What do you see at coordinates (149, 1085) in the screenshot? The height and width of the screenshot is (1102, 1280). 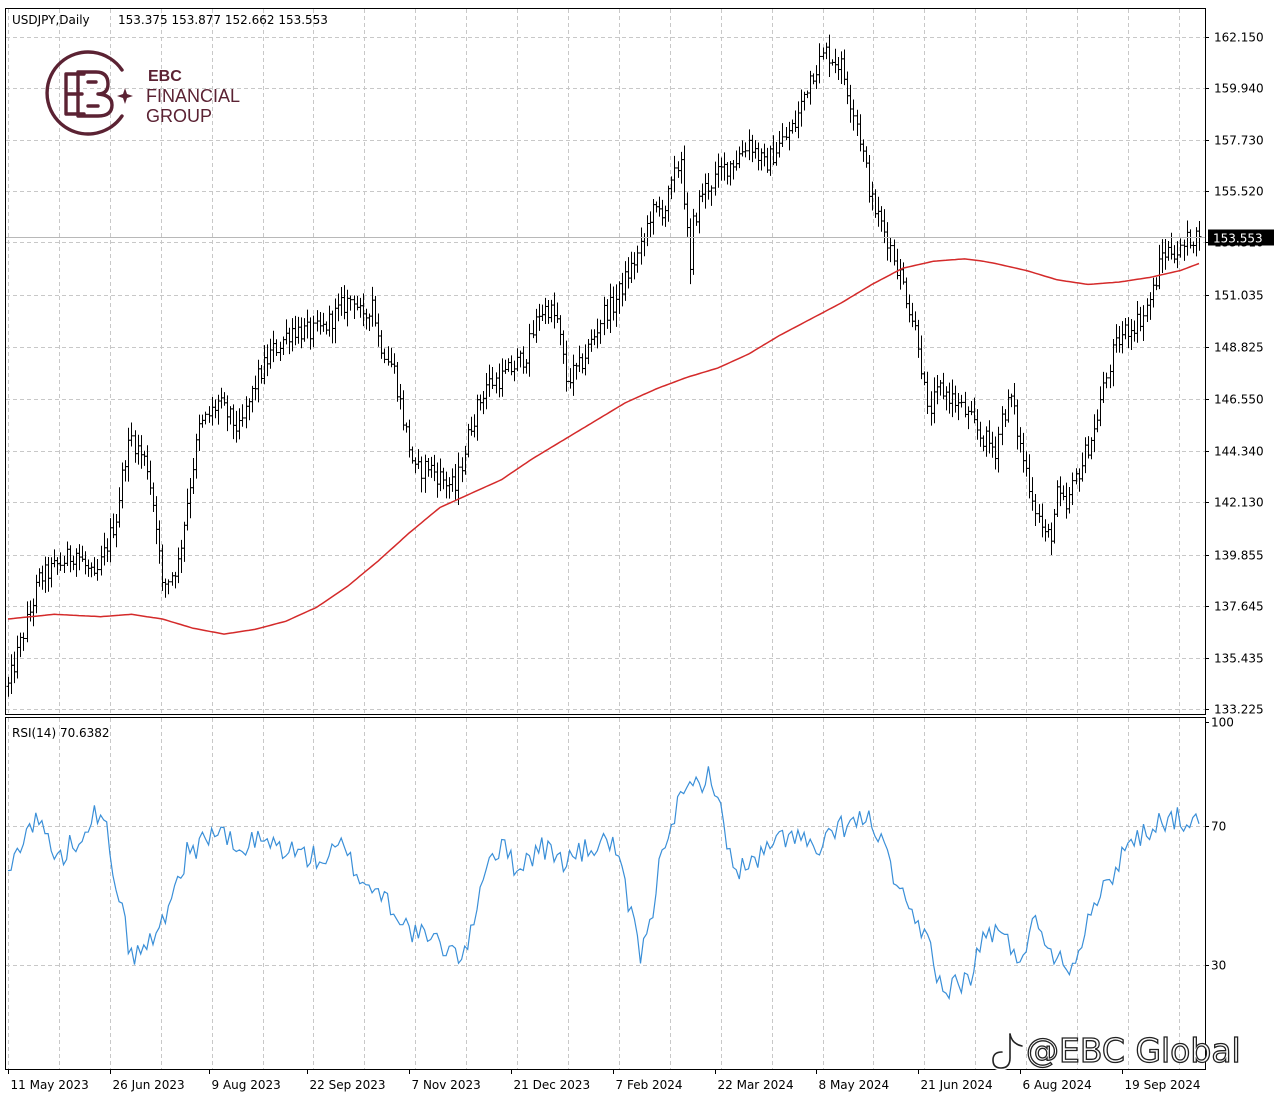 I see `time-tick-label: 26 Jun 2023` at bounding box center [149, 1085].